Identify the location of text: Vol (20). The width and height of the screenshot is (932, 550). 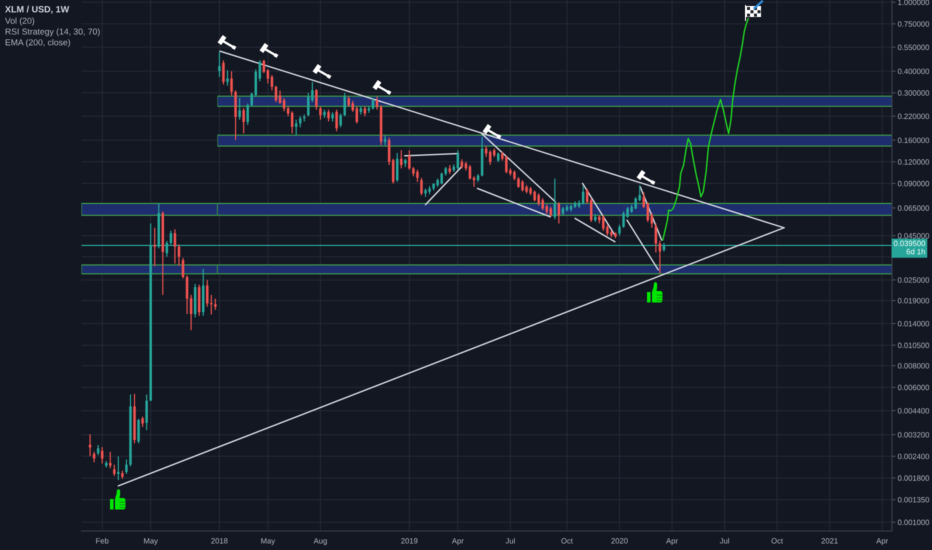
(19, 21).